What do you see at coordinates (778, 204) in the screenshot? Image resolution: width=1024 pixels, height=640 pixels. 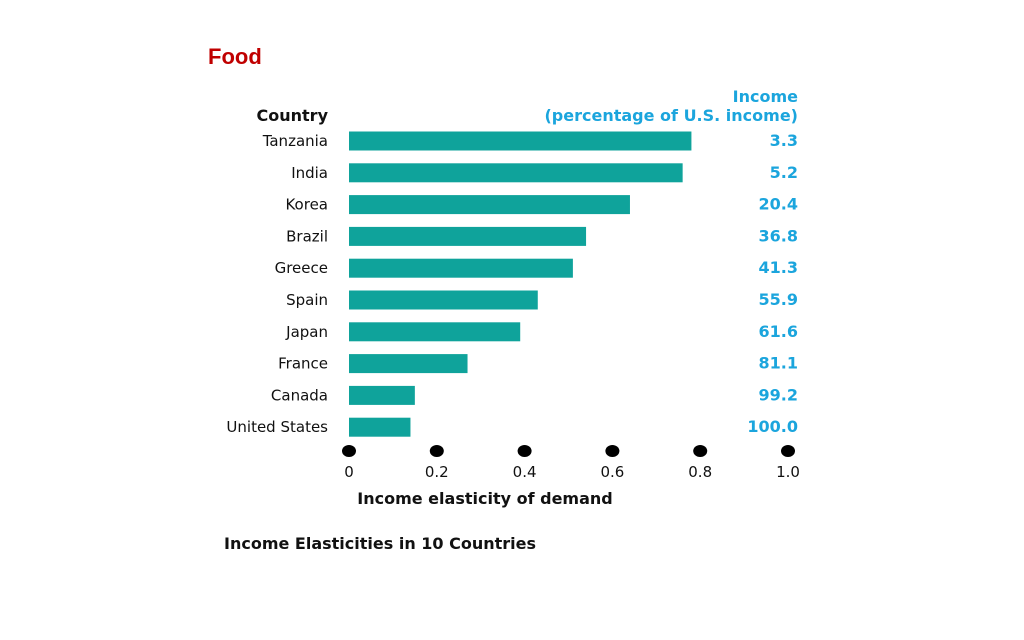 I see `income-value: 20.4` at bounding box center [778, 204].